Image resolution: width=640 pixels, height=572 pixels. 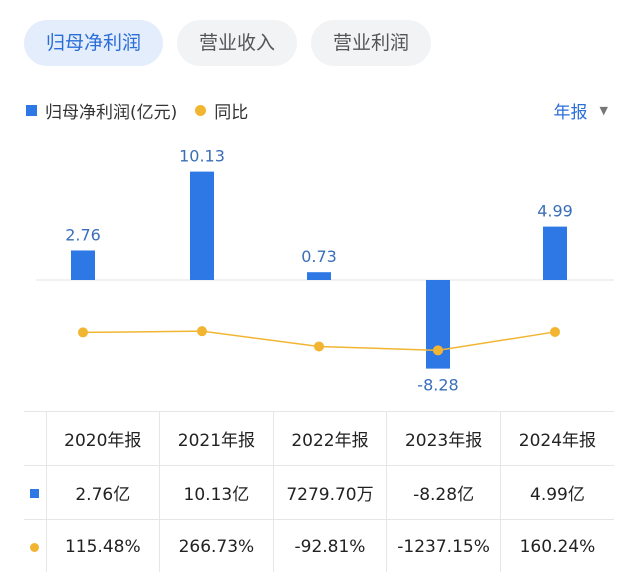 I want to click on line-legend-label: 同比, so click(x=231, y=113).